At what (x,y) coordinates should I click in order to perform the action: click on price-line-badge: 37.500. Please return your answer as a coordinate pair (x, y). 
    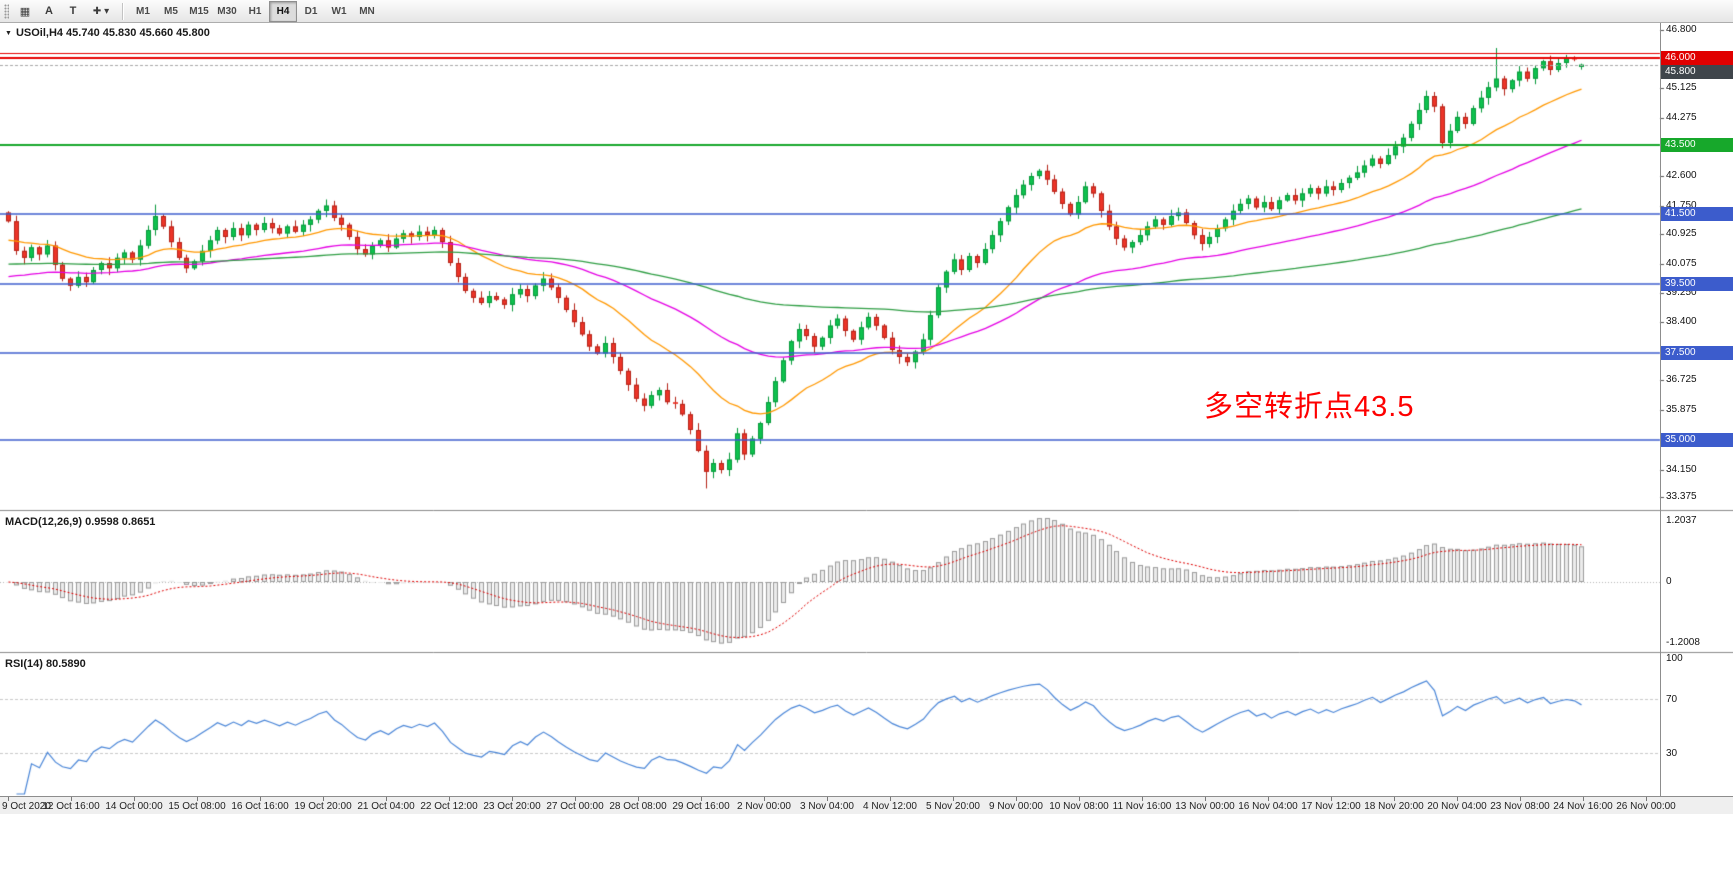
    Looking at the image, I should click on (1697, 353).